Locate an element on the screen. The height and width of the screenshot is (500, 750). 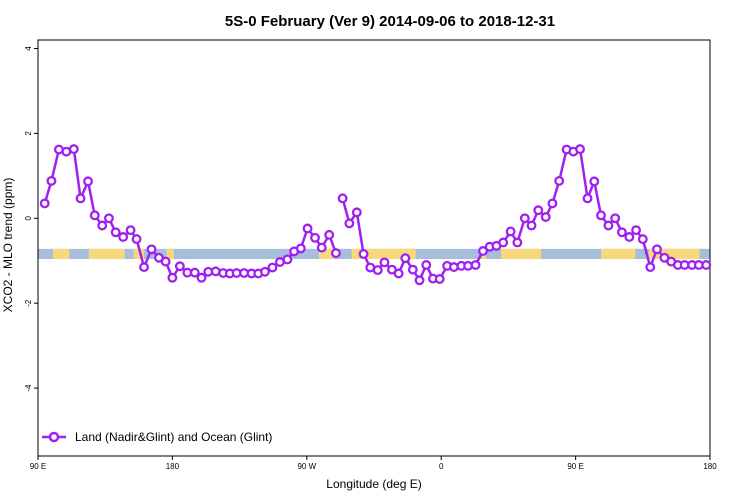
x-axis-label: Longitude (deg E) is located at coordinates (373, 484).